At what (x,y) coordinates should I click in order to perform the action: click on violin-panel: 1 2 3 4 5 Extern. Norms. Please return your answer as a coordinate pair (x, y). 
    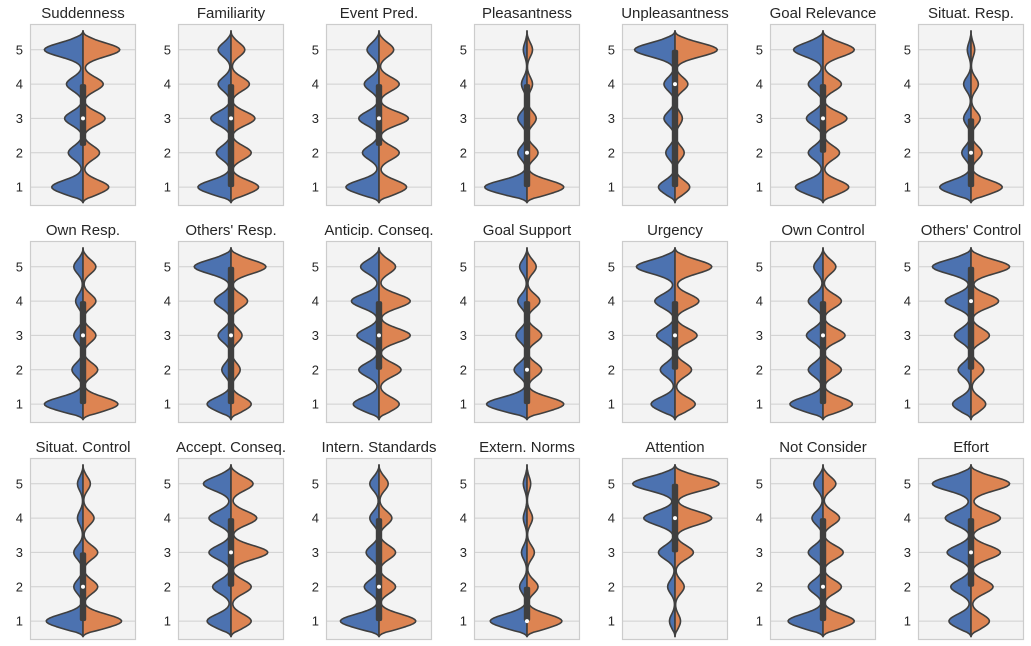
    Looking at the image, I should click on (520, 540).